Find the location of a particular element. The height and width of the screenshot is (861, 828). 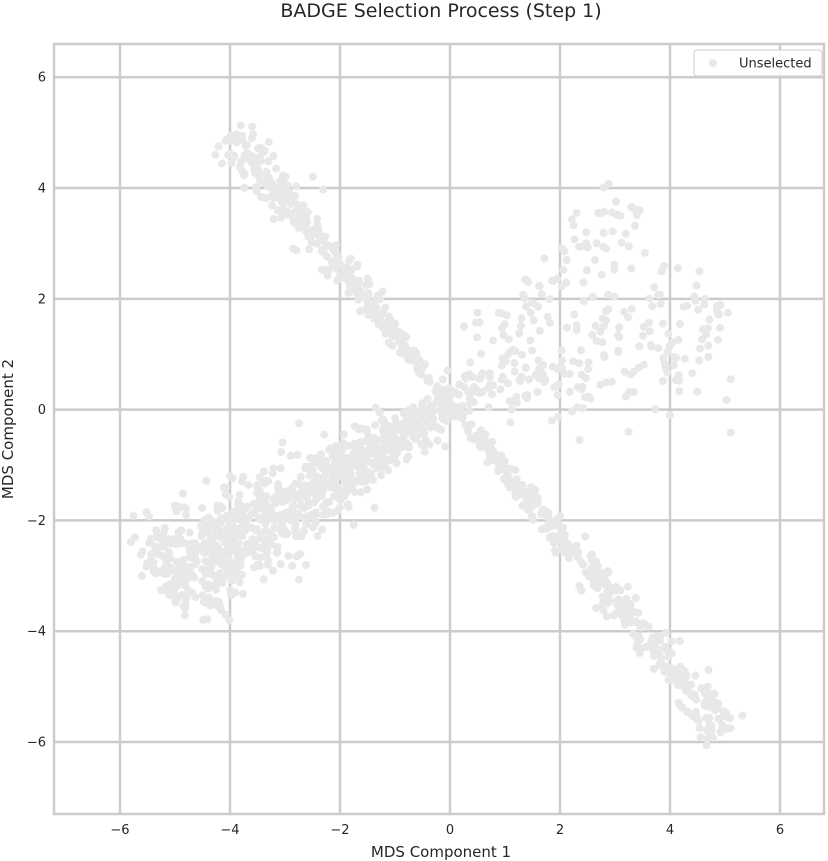

legend-box is located at coordinates (758, 63).